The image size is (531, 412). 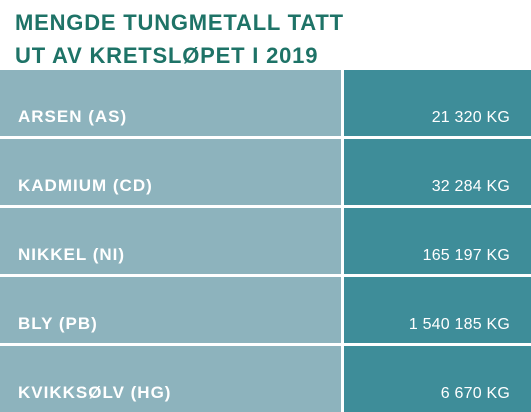 I want to click on metal-name-cell: ARSEN (AS), so click(x=170, y=103).